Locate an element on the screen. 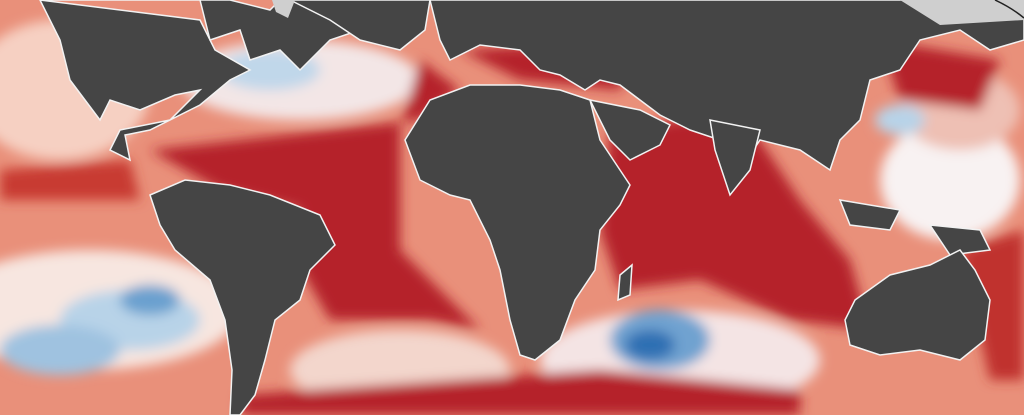 This screenshot has height=415, width=1024. ice is located at coordinates (648, 12).